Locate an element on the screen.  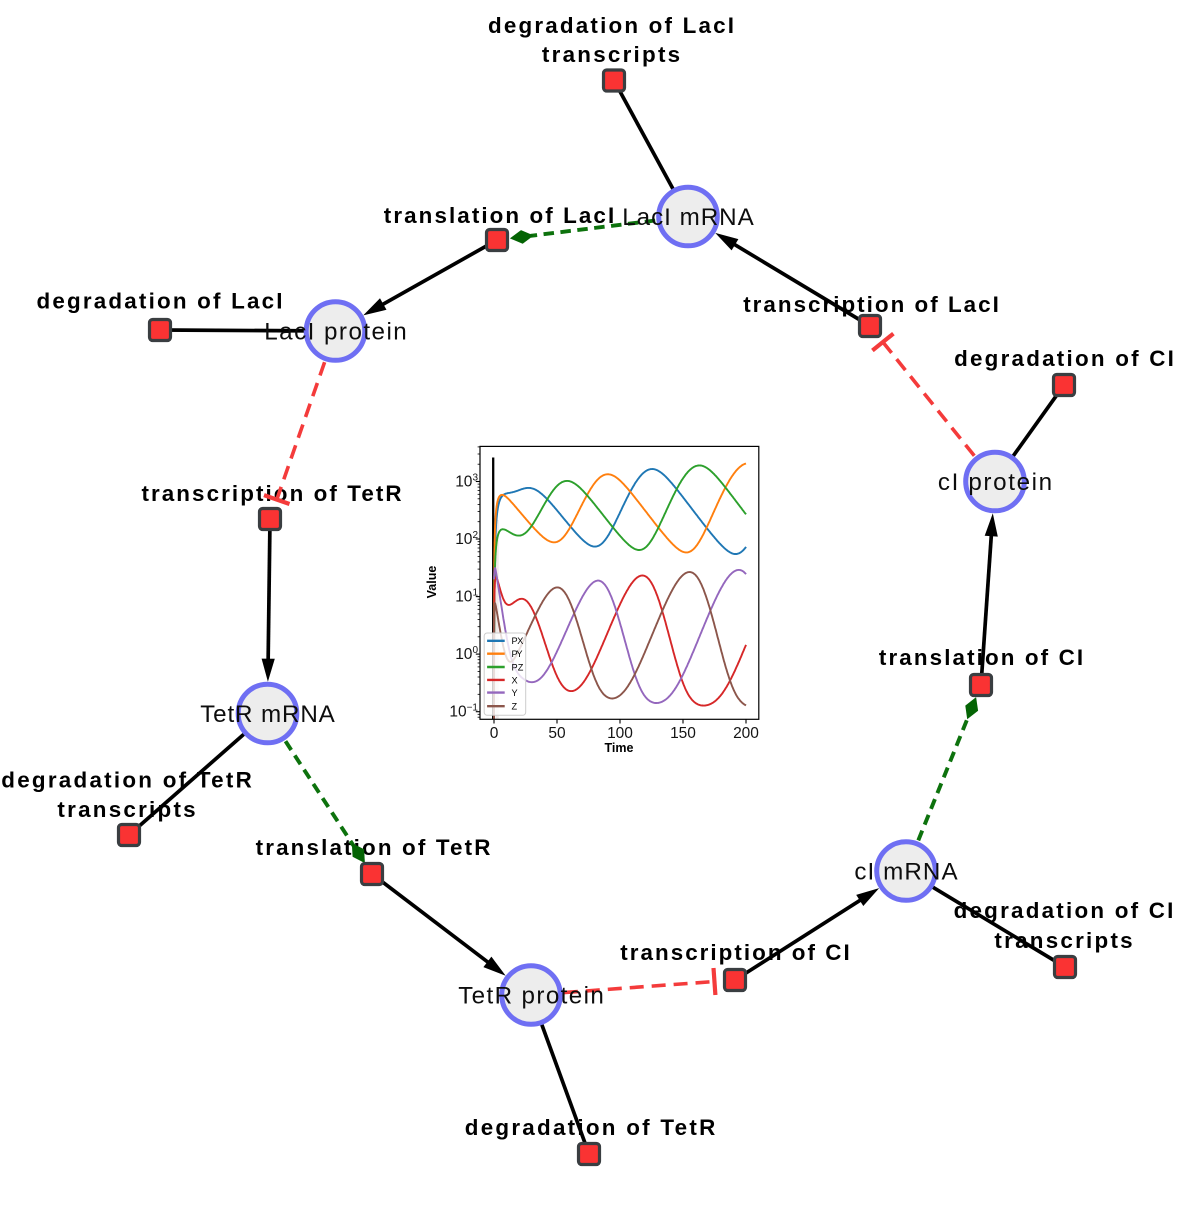
svg-text: X is located at coordinates (515, 680).